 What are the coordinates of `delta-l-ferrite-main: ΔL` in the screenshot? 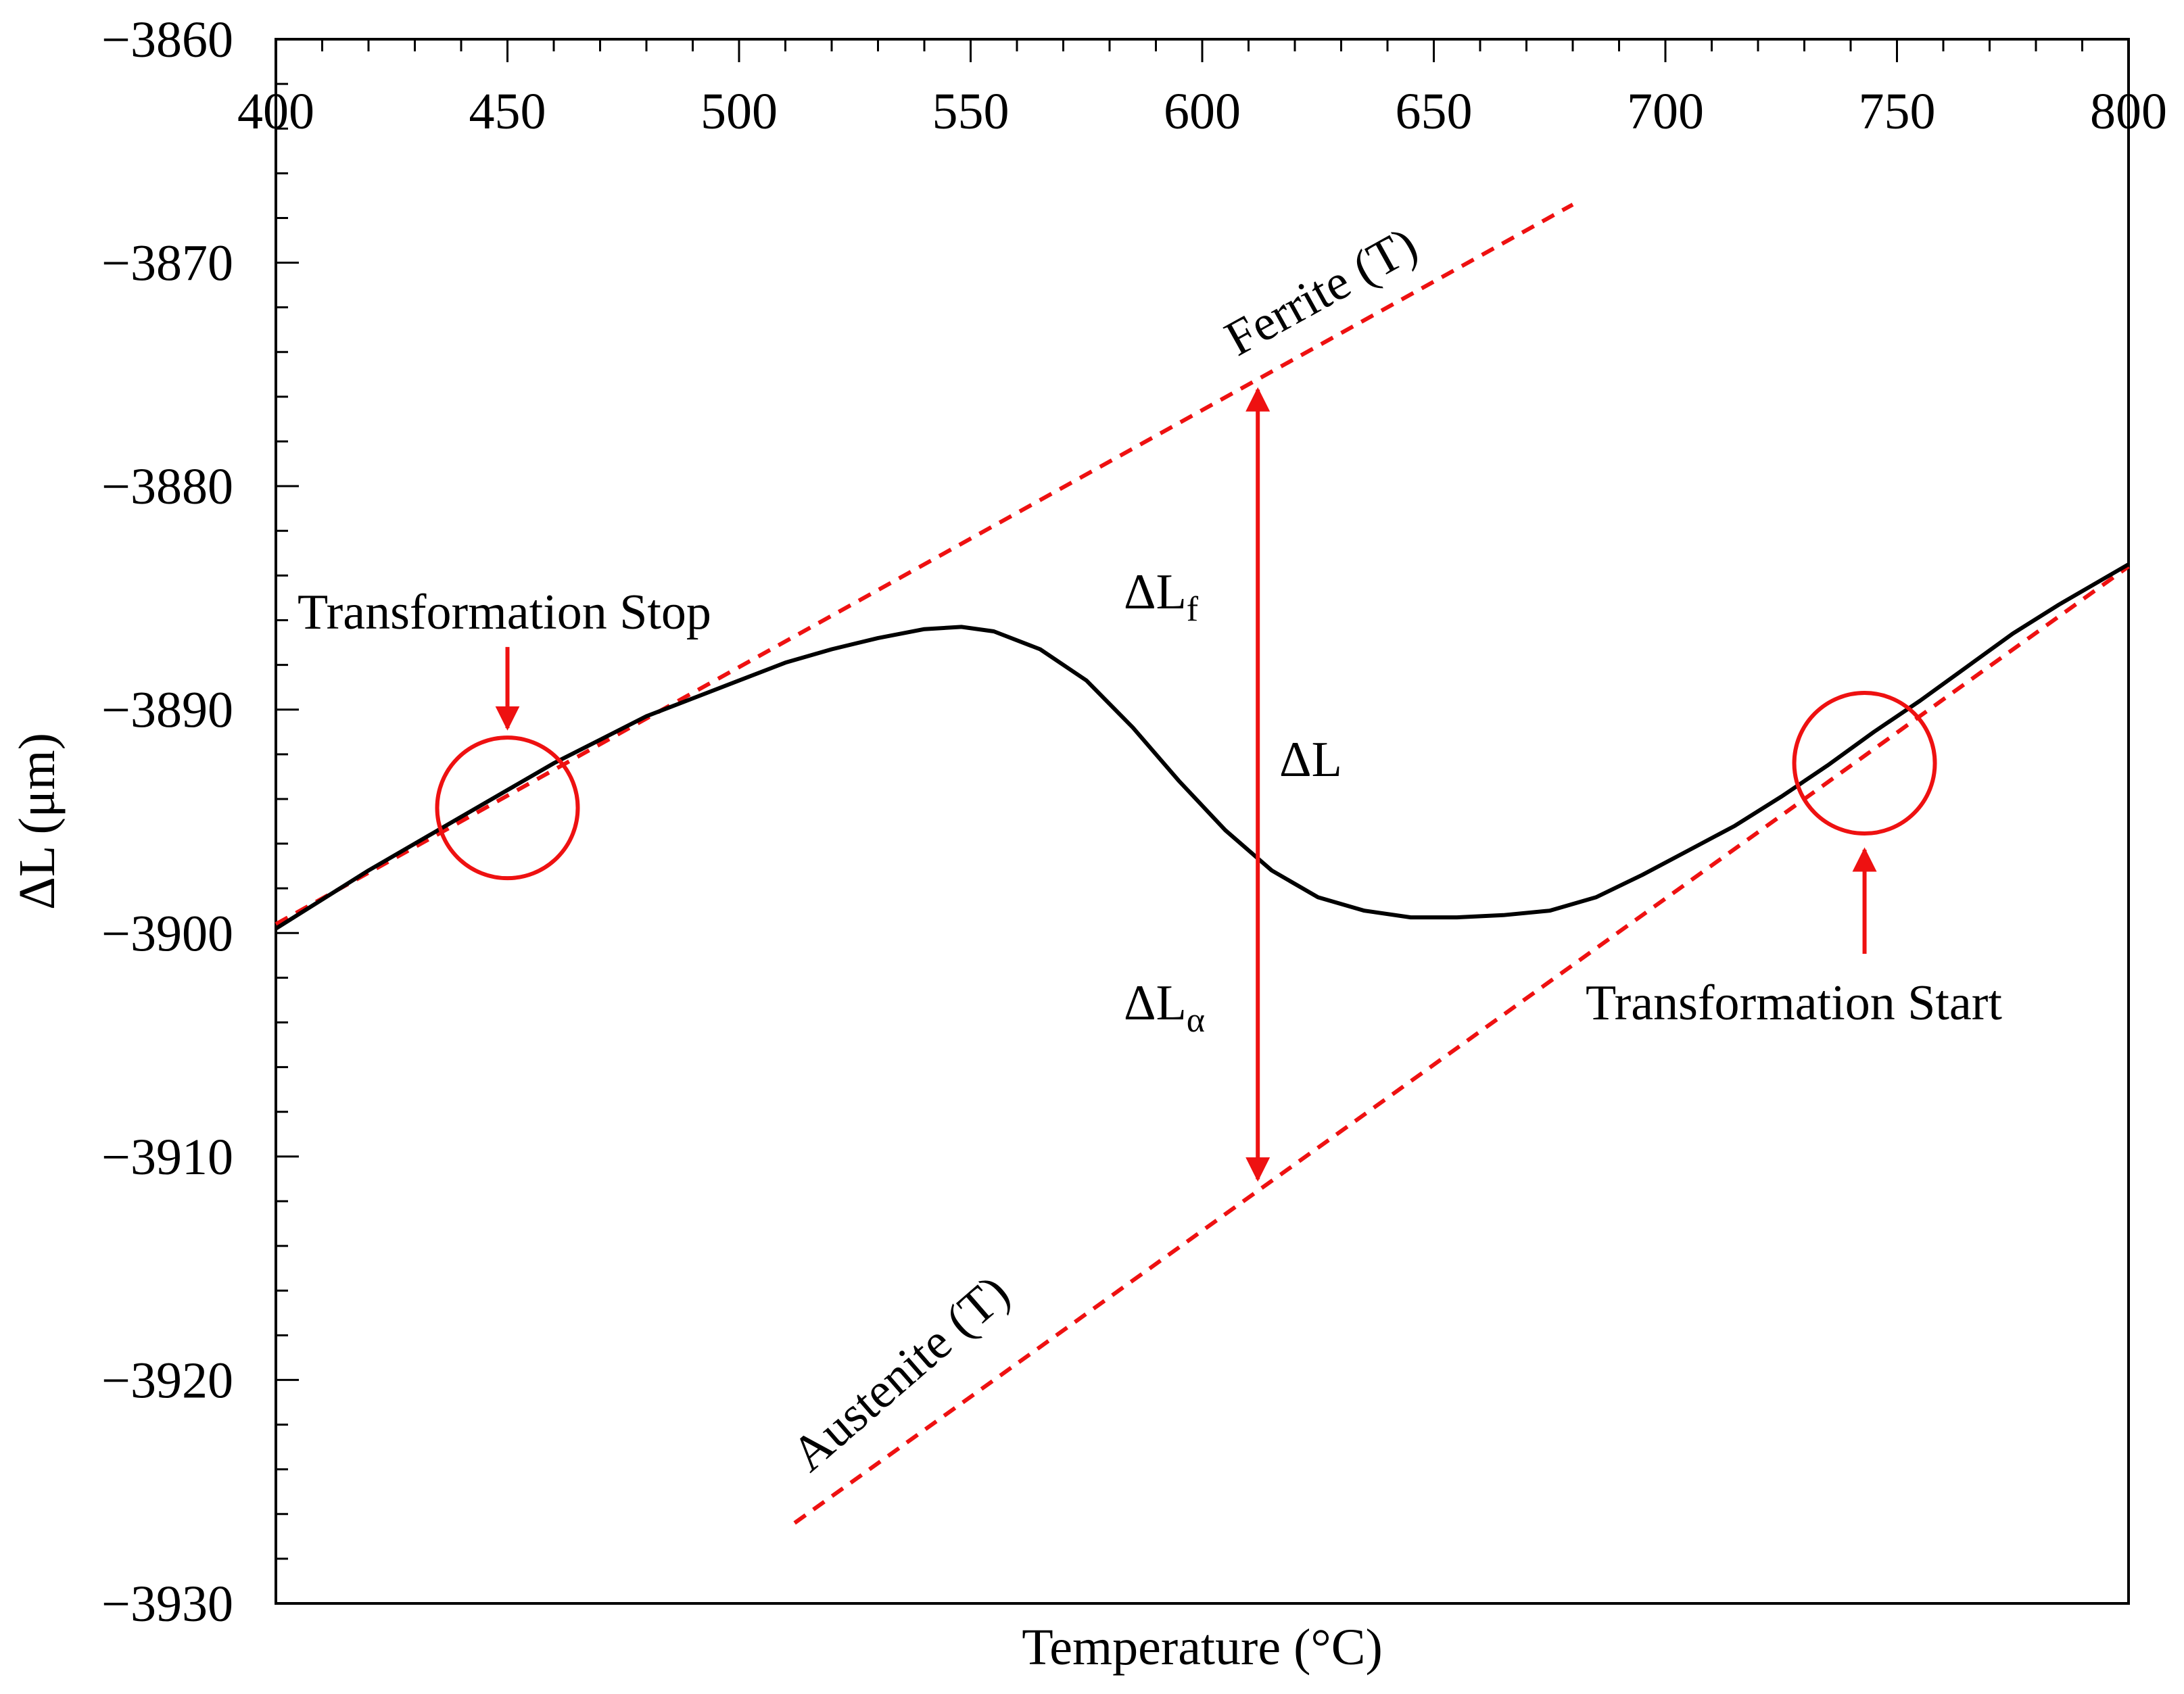 It's located at (1155, 592).